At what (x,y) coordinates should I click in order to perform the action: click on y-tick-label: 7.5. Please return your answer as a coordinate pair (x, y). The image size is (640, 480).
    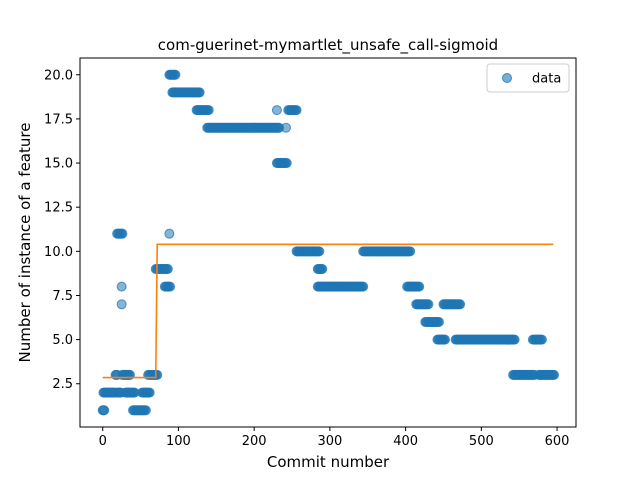
    Looking at the image, I should click on (62, 296).